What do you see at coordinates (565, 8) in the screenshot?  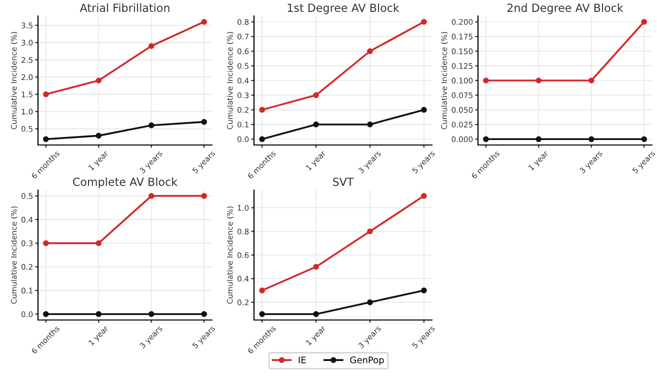 I see `chart-title: 2nd Degree AV Block` at bounding box center [565, 8].